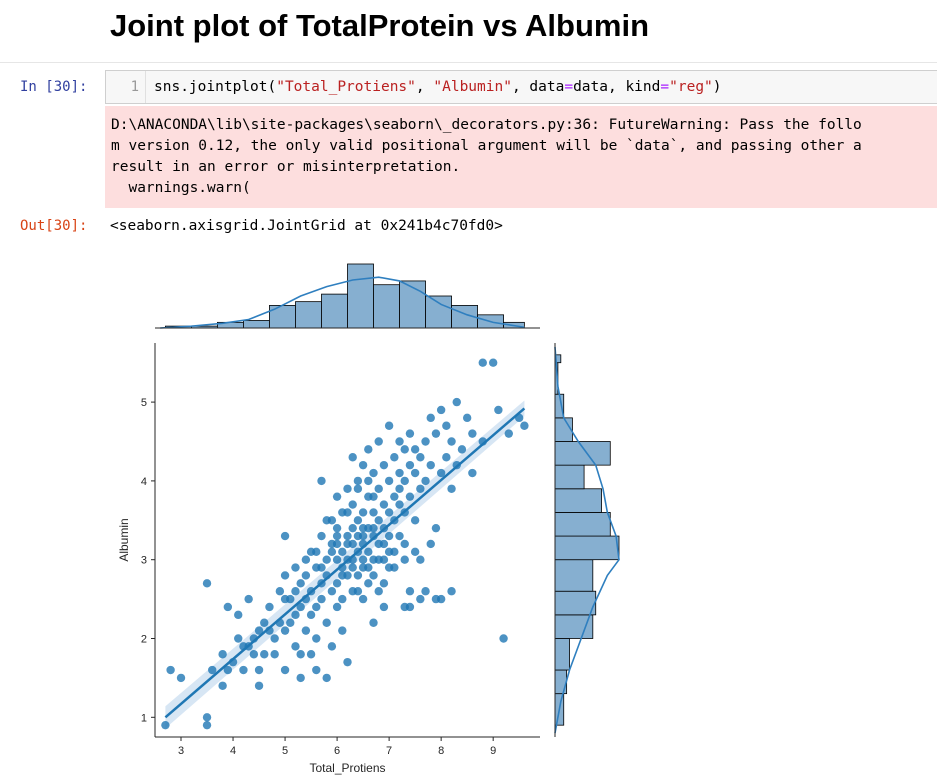 The width and height of the screenshot is (937, 781). I want to click on y-tick-label: 5, so click(144, 403).